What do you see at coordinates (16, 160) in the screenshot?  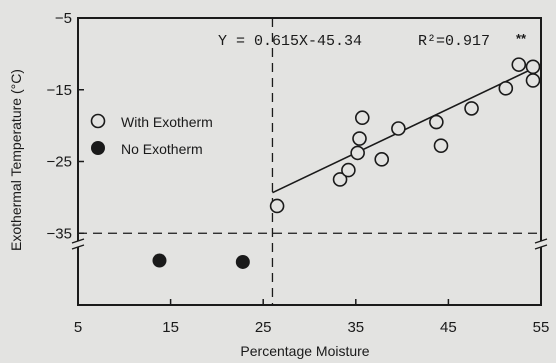 I see `y-axis-label: Exothermal Temperature (°C)` at bounding box center [16, 160].